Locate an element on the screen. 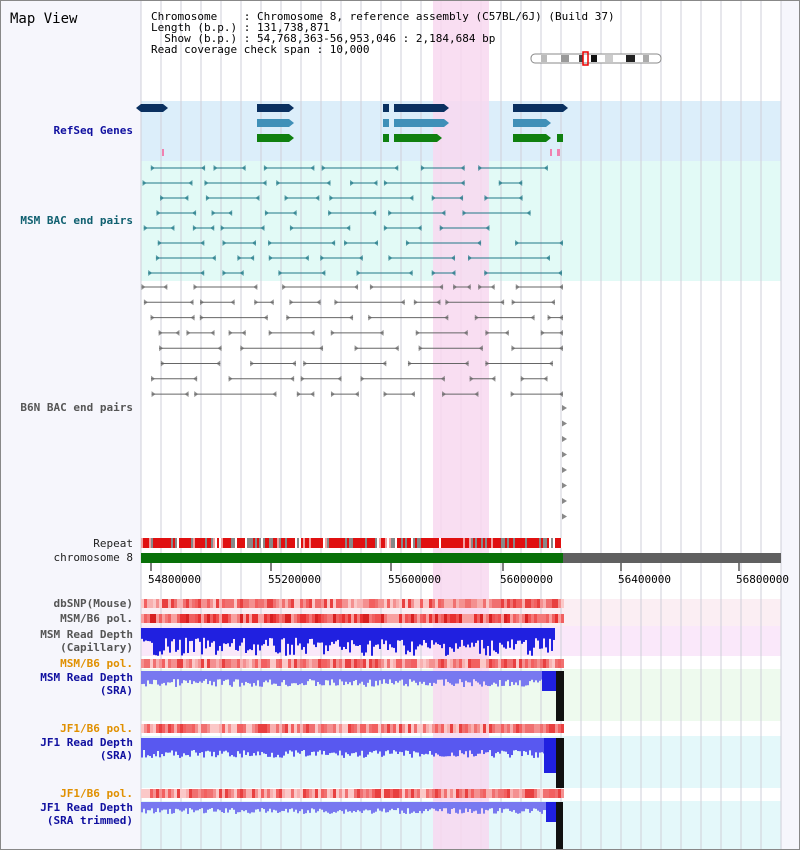 The width and height of the screenshot is (800, 850). track-label-dbsnp: dbSNP(Mouse) is located at coordinates (93, 603).